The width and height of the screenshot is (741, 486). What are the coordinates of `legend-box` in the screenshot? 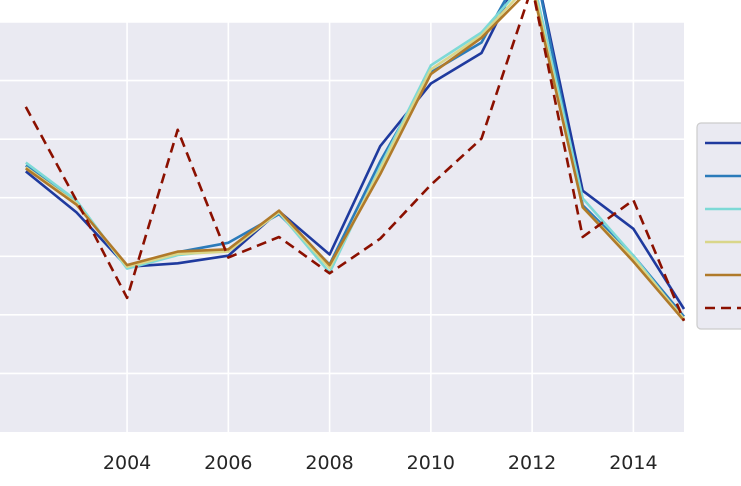 It's located at (718, 226).